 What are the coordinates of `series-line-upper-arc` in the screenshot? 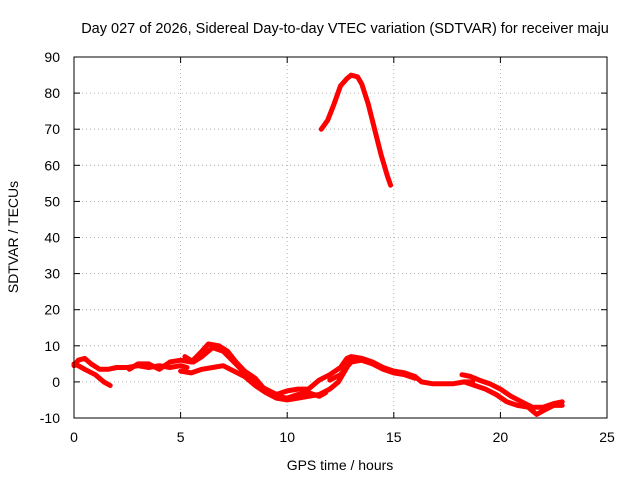 It's located at (356, 130).